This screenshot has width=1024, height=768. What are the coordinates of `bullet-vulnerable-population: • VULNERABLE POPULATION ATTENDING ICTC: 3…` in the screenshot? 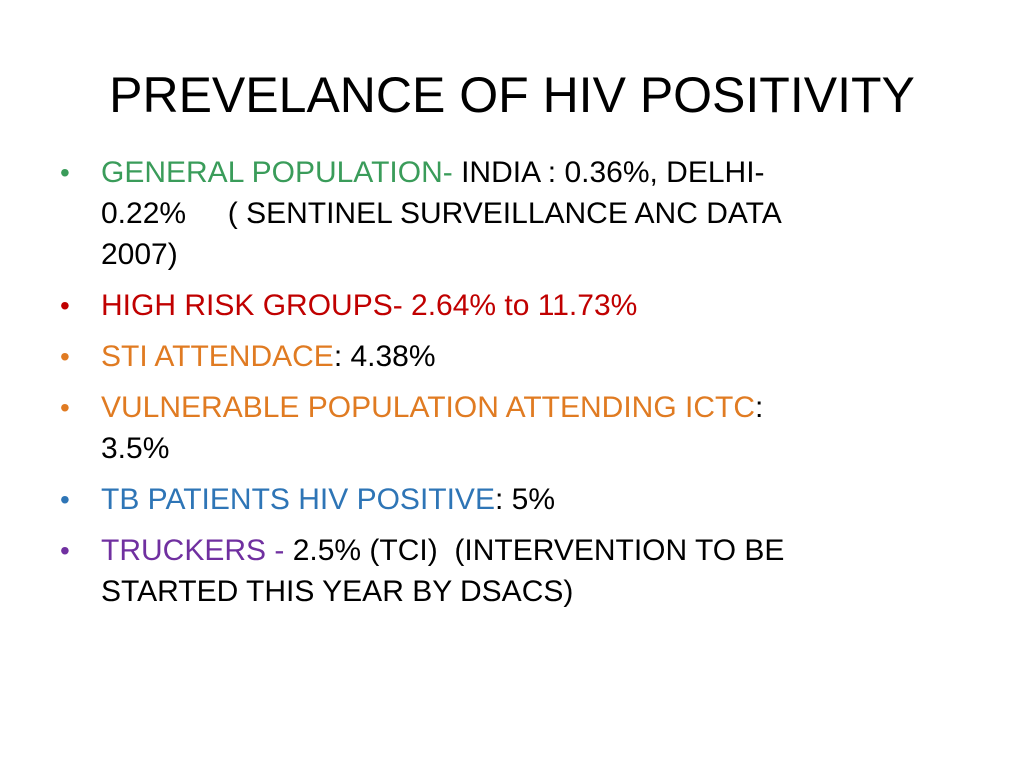 It's located at (510, 428).